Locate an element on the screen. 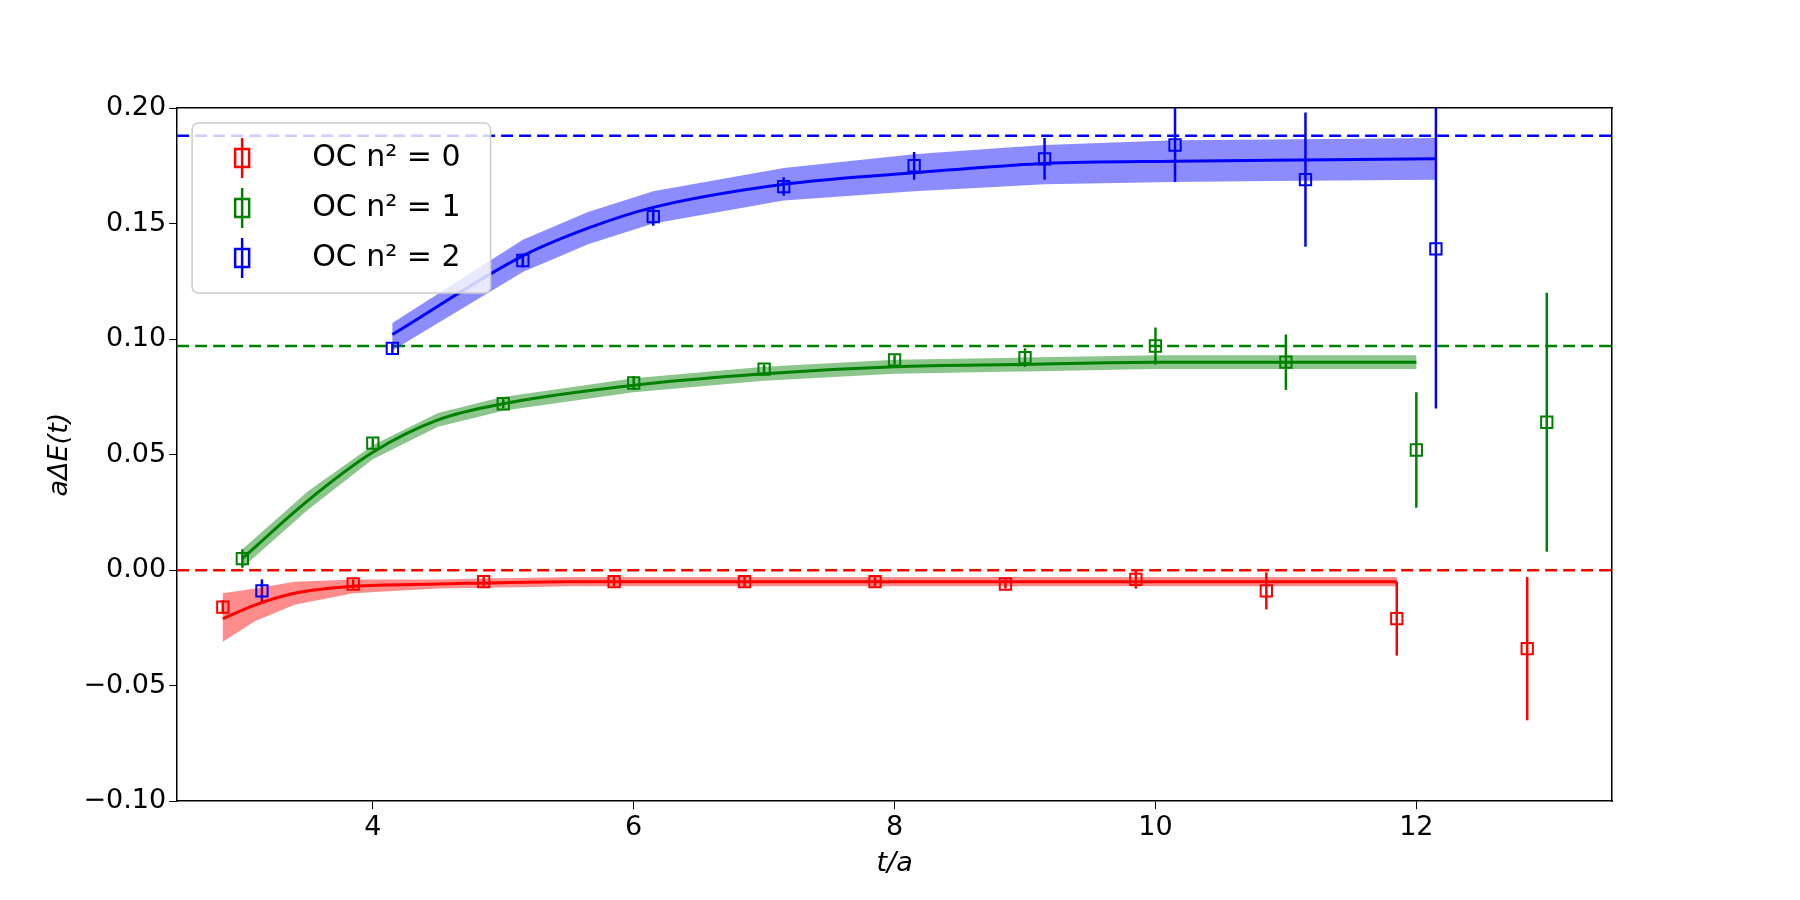 This screenshot has width=1800, height=900. x-tick-label: 10 is located at coordinates (1155, 826).